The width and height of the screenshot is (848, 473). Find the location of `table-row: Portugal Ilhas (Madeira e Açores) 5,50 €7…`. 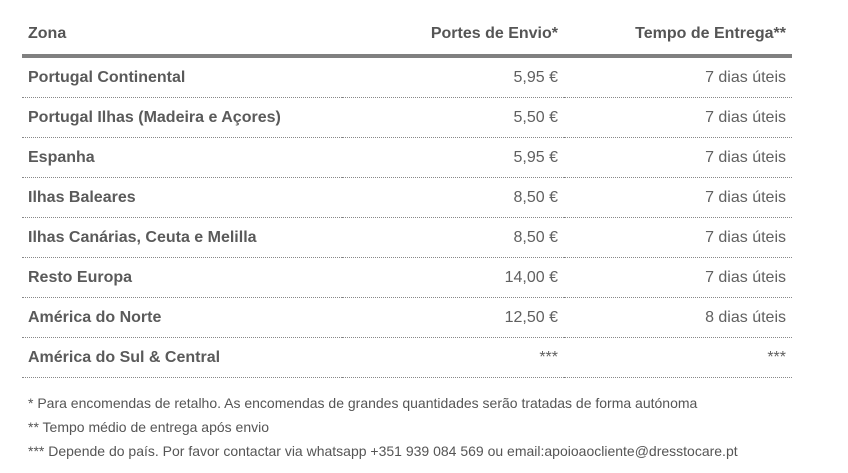

table-row: Portugal Ilhas (Madeira e Açores) 5,50 €7… is located at coordinates (407, 117).